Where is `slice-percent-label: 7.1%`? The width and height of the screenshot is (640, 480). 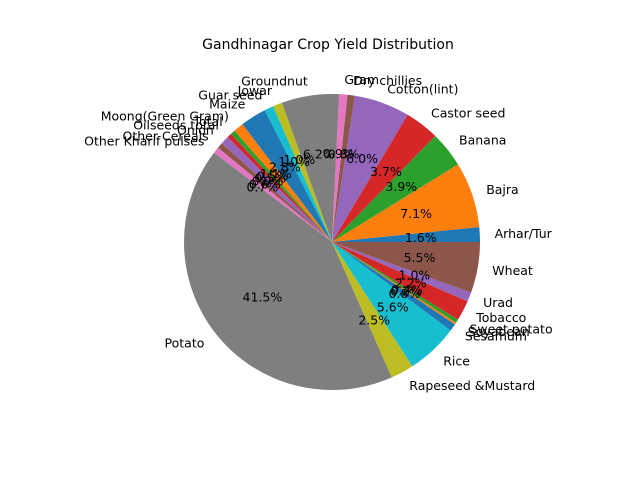
slice-percent-label: 7.1% is located at coordinates (416, 213).